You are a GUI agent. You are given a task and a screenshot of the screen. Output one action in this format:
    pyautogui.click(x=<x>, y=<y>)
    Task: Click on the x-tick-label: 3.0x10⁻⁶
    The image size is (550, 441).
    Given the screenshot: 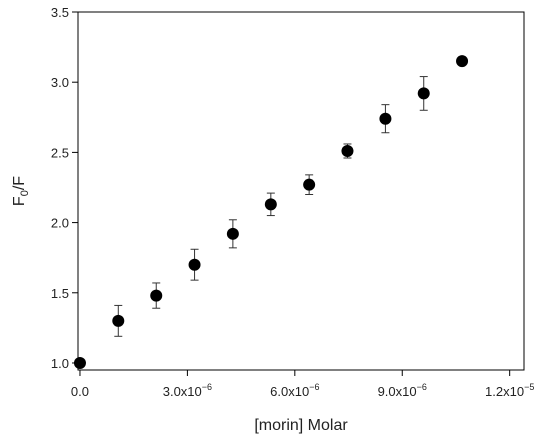 What is the action you would take?
    pyautogui.click(x=187, y=390)
    